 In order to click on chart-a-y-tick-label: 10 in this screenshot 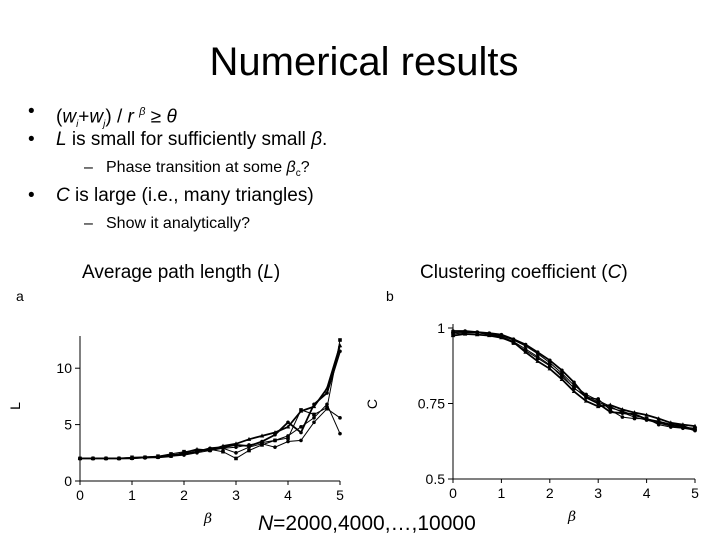, I will do `click(64, 368)`.